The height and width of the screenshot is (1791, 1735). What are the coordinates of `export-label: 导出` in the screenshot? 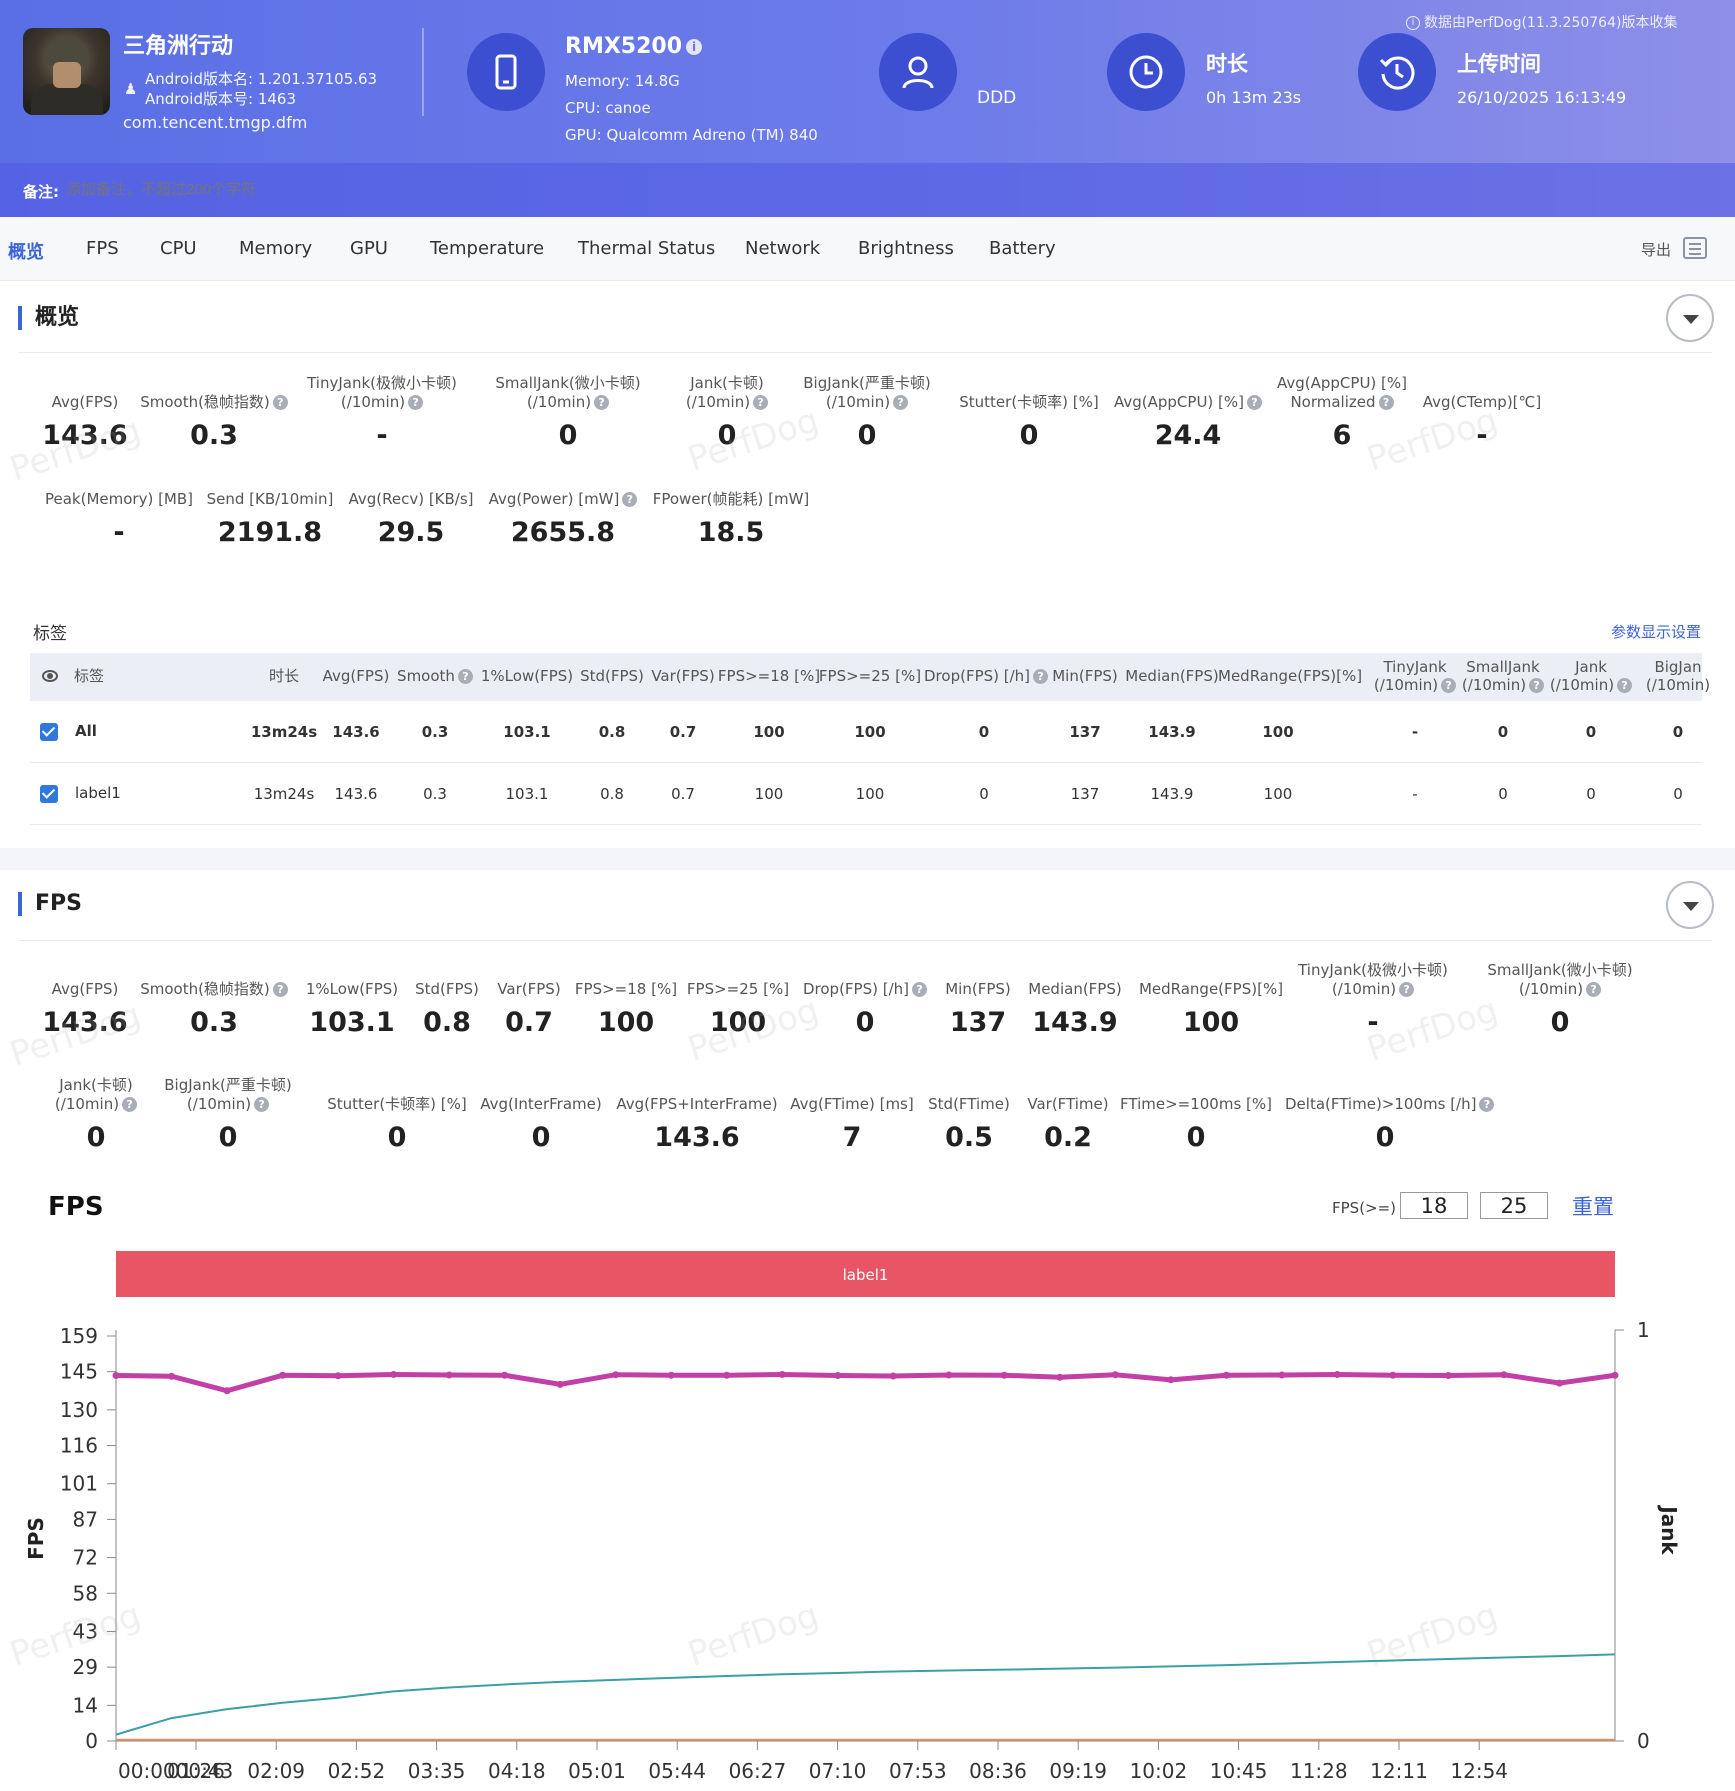 It's located at (1656, 250).